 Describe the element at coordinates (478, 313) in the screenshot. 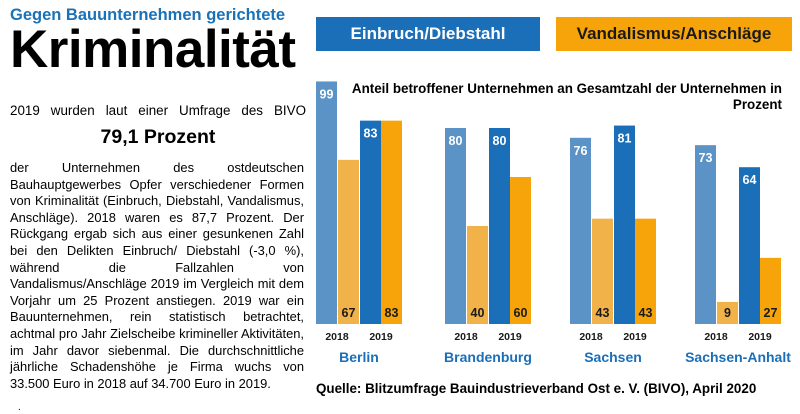

I see `value-label: 40` at that location.